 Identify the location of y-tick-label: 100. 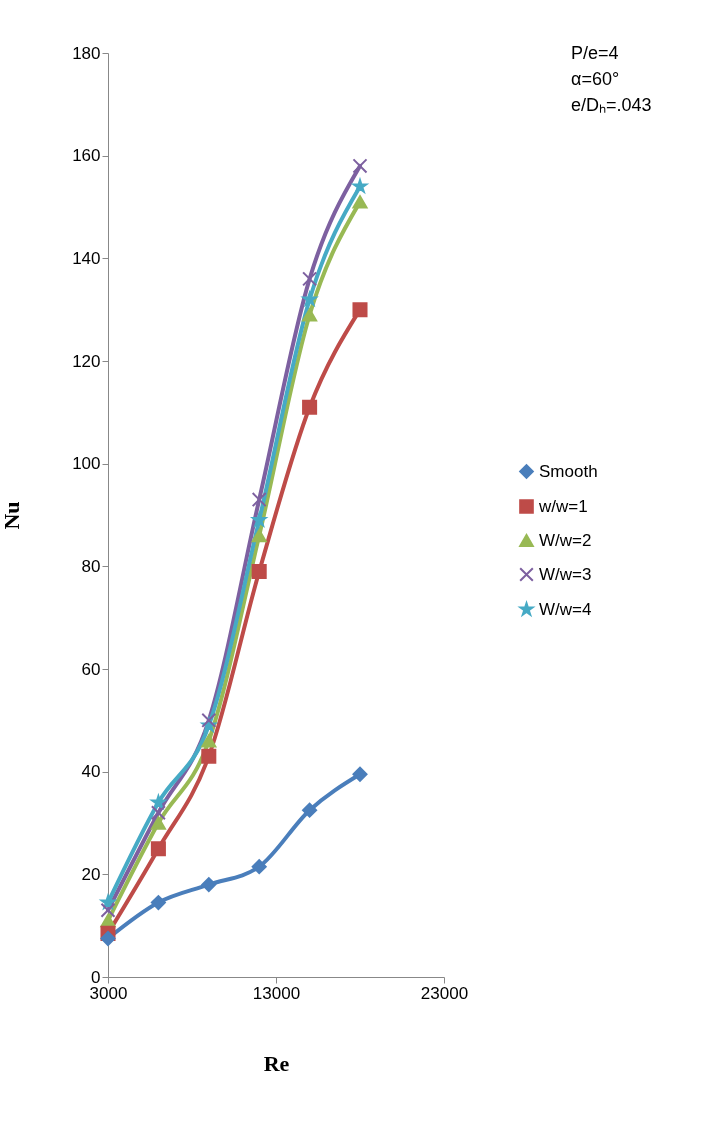
(86, 464).